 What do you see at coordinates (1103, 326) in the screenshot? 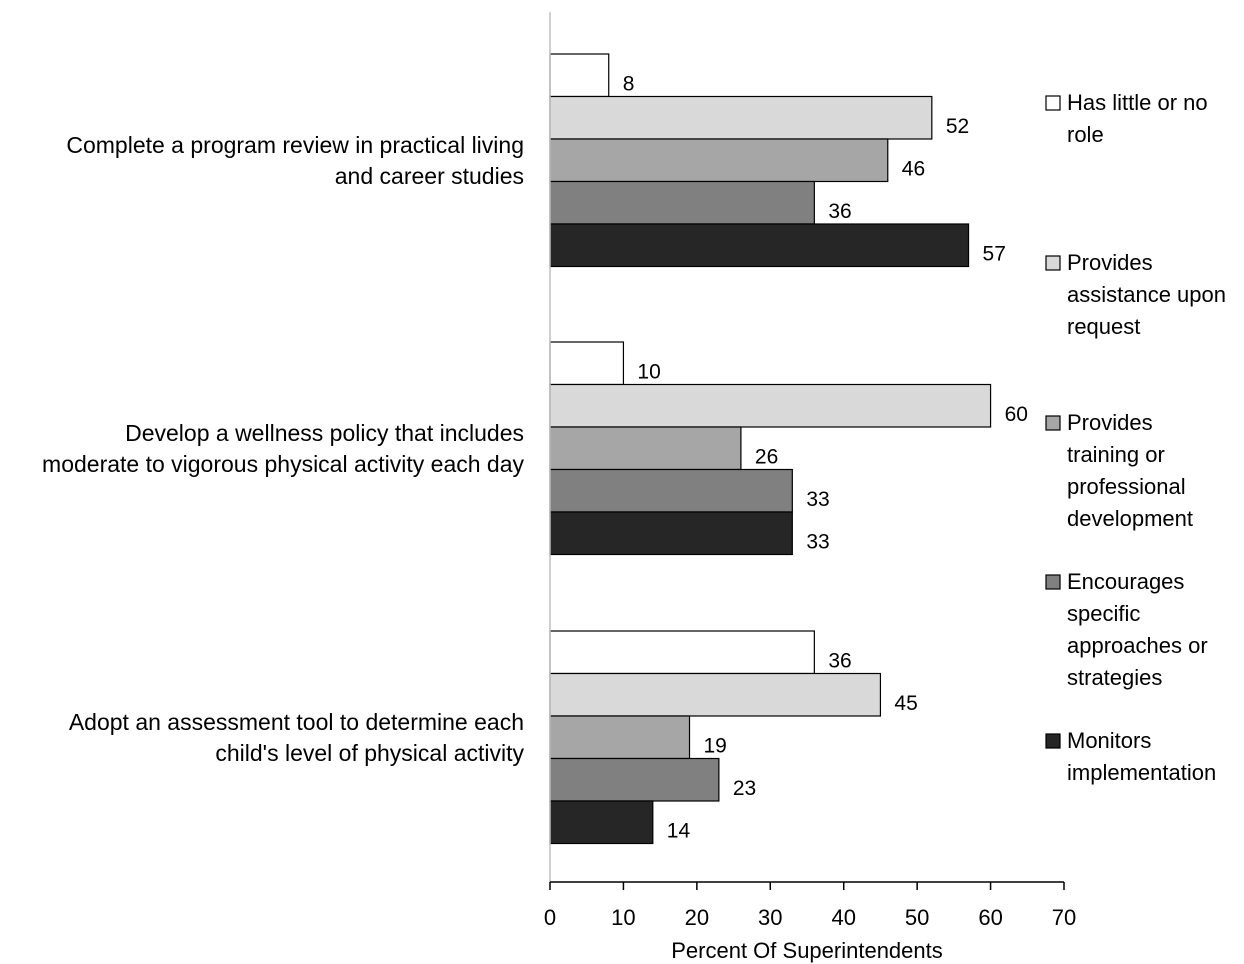
I see `legend-label: request` at bounding box center [1103, 326].